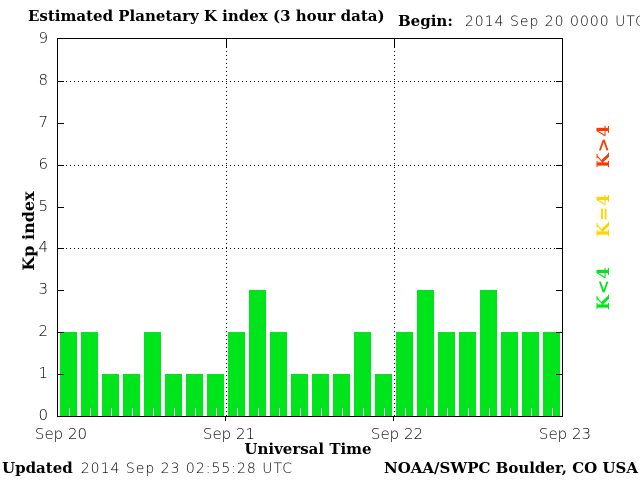 Image resolution: width=640 pixels, height=480 pixels. What do you see at coordinates (43, 247) in the screenshot?
I see `y-tick-label: 4` at bounding box center [43, 247].